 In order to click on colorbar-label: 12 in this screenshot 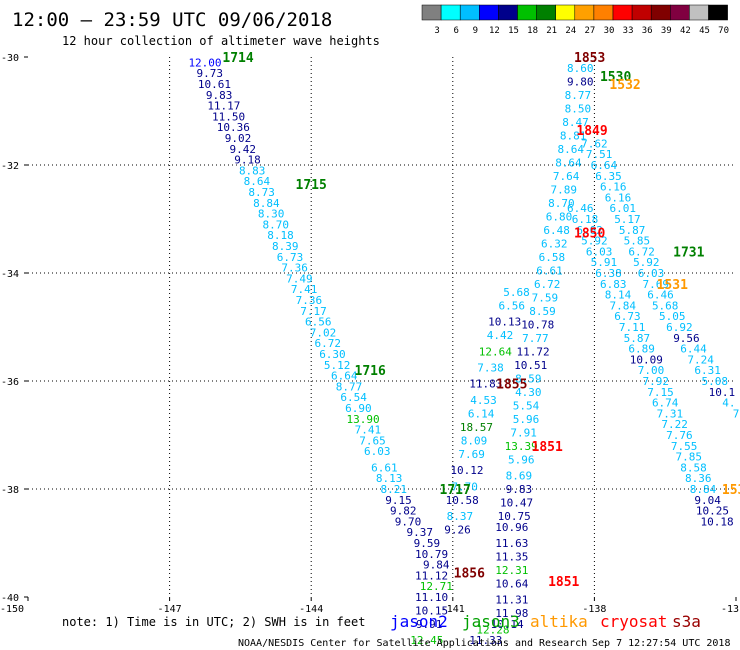, I will do `click(494, 31)`.